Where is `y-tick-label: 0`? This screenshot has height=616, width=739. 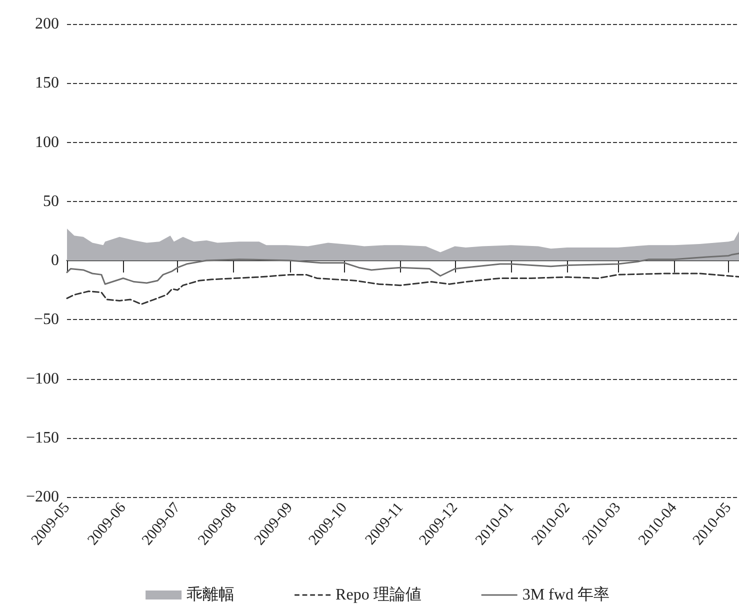 y-tick-label: 0 is located at coordinates (55, 260).